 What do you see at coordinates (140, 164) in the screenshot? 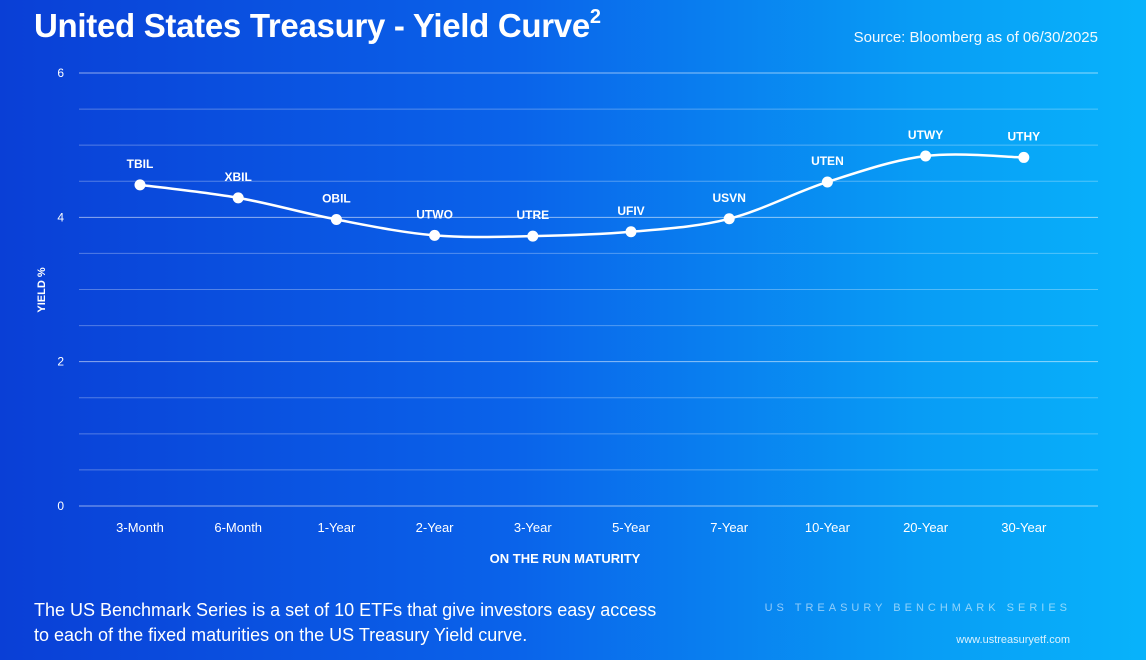
I see `data-label: TBIL` at bounding box center [140, 164].